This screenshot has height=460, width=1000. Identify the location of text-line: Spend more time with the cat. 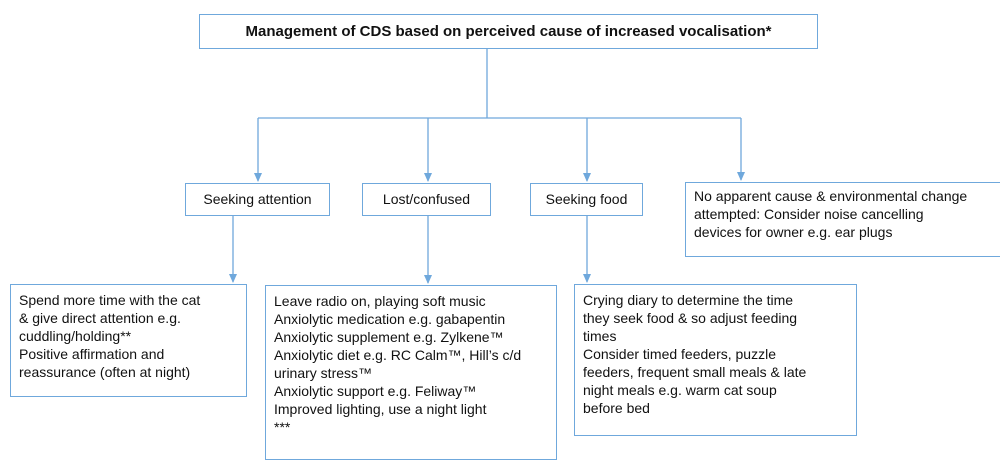
(110, 300).